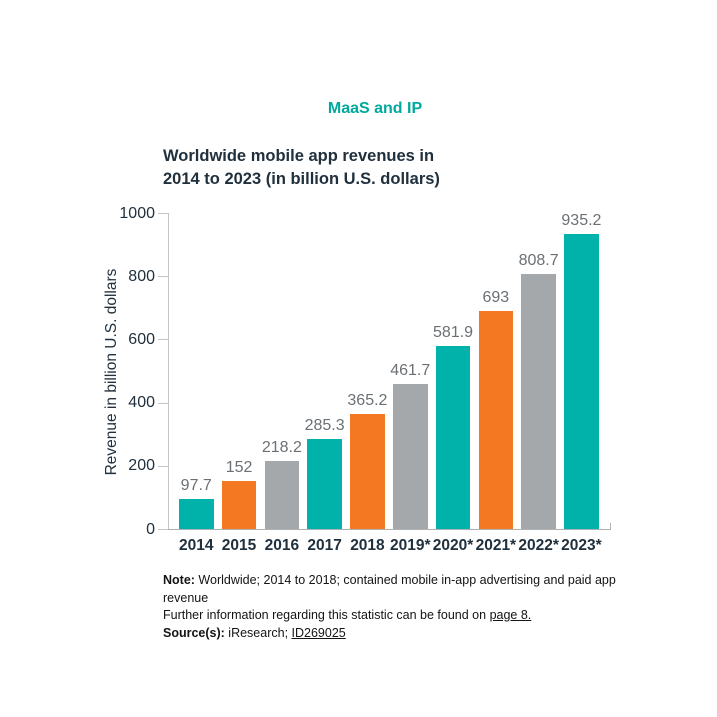  Describe the element at coordinates (538, 401) in the screenshot. I see `bar-2022` at that location.